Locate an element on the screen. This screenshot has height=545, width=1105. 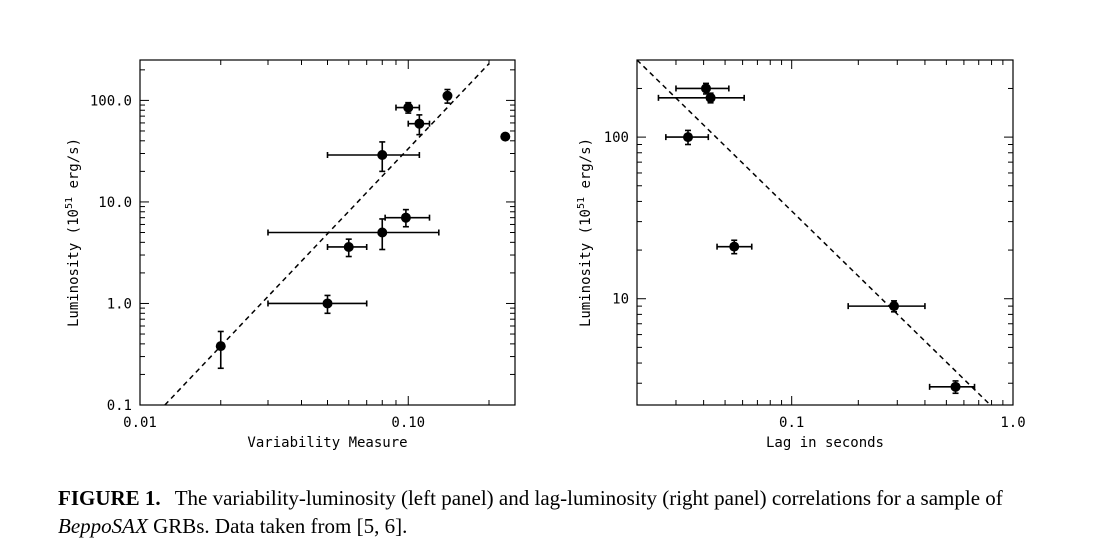
x-tick-label: 0.1 is located at coordinates (791, 423).